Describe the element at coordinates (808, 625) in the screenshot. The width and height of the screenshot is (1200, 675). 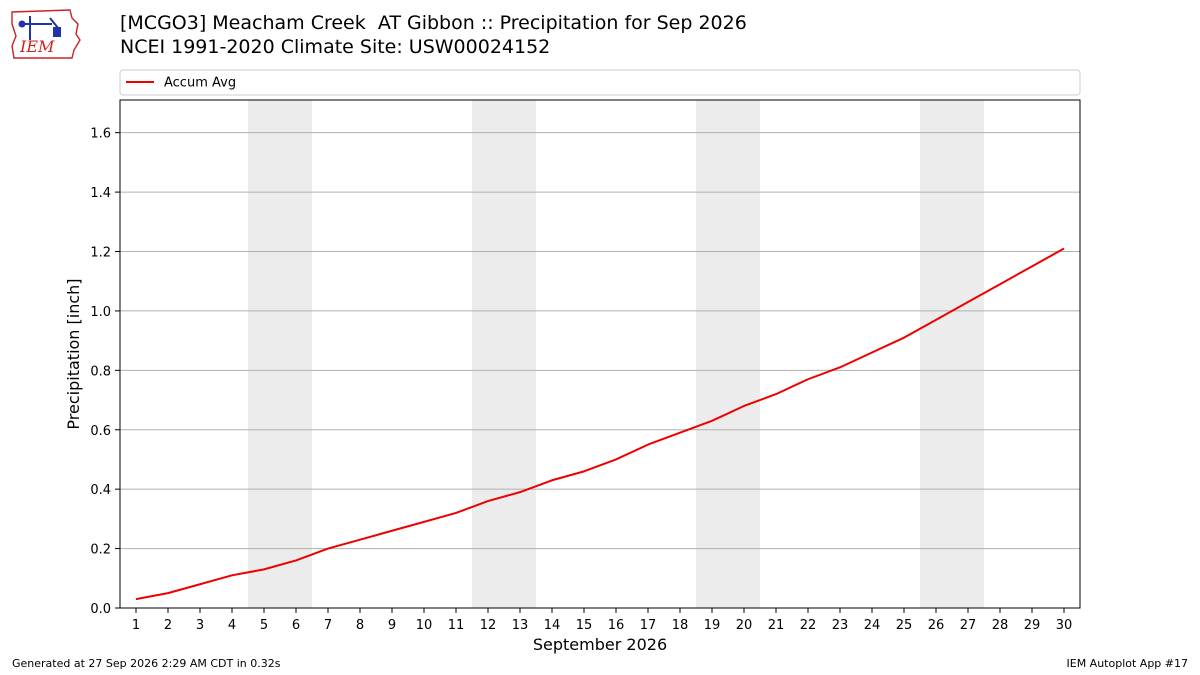
I see `x-tick-label: 22` at that location.